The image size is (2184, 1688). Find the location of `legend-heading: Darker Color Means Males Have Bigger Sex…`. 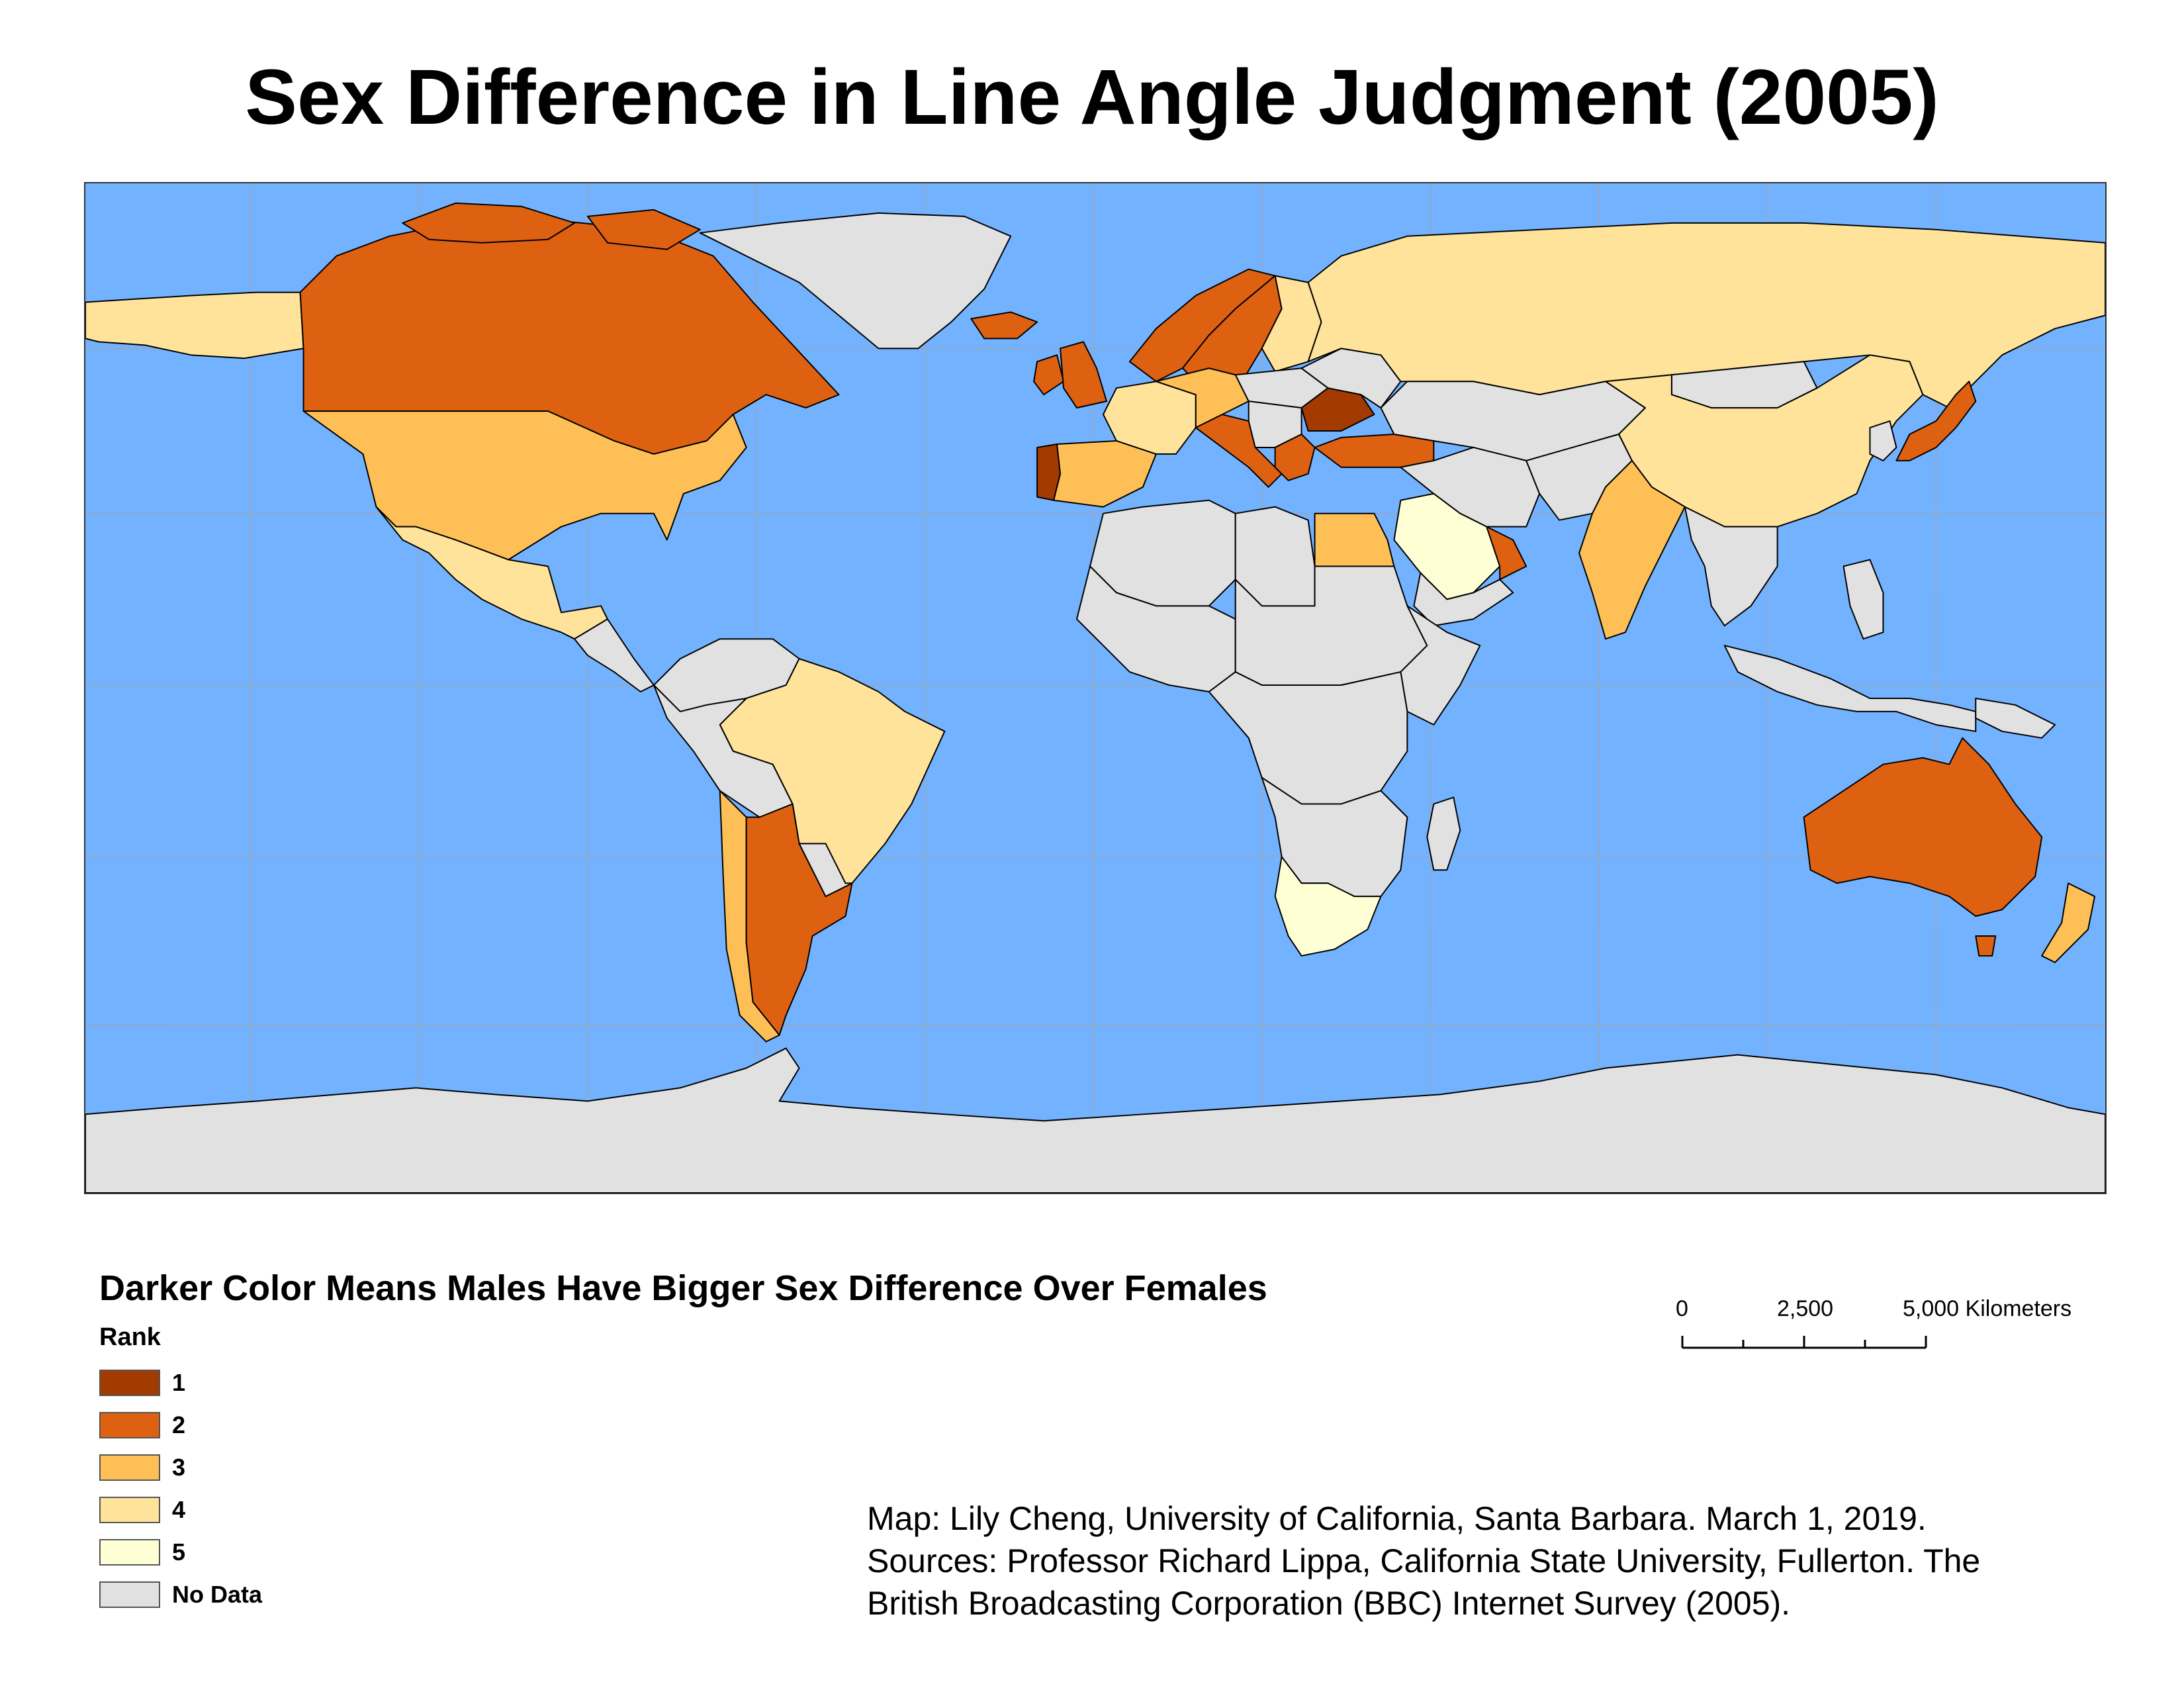

legend-heading: Darker Color Means Males Have Bigger Sex… is located at coordinates (683, 1288).